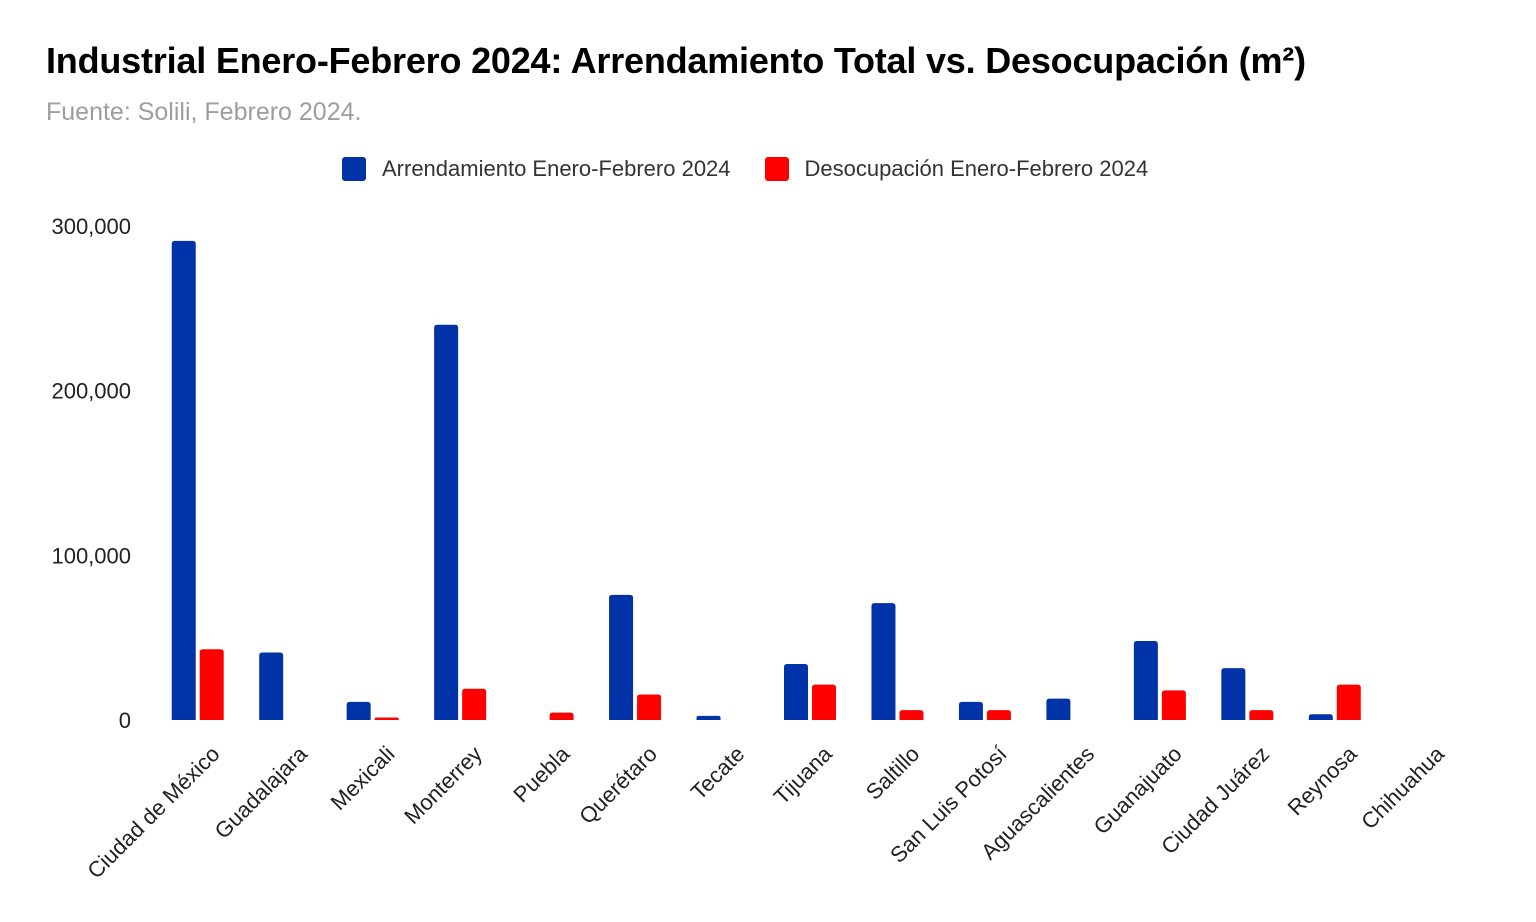 Image resolution: width=1536 pixels, height=922 pixels. Describe the element at coordinates (354, 169) in the screenshot. I see `legend-swatch-arrendamiento` at that location.